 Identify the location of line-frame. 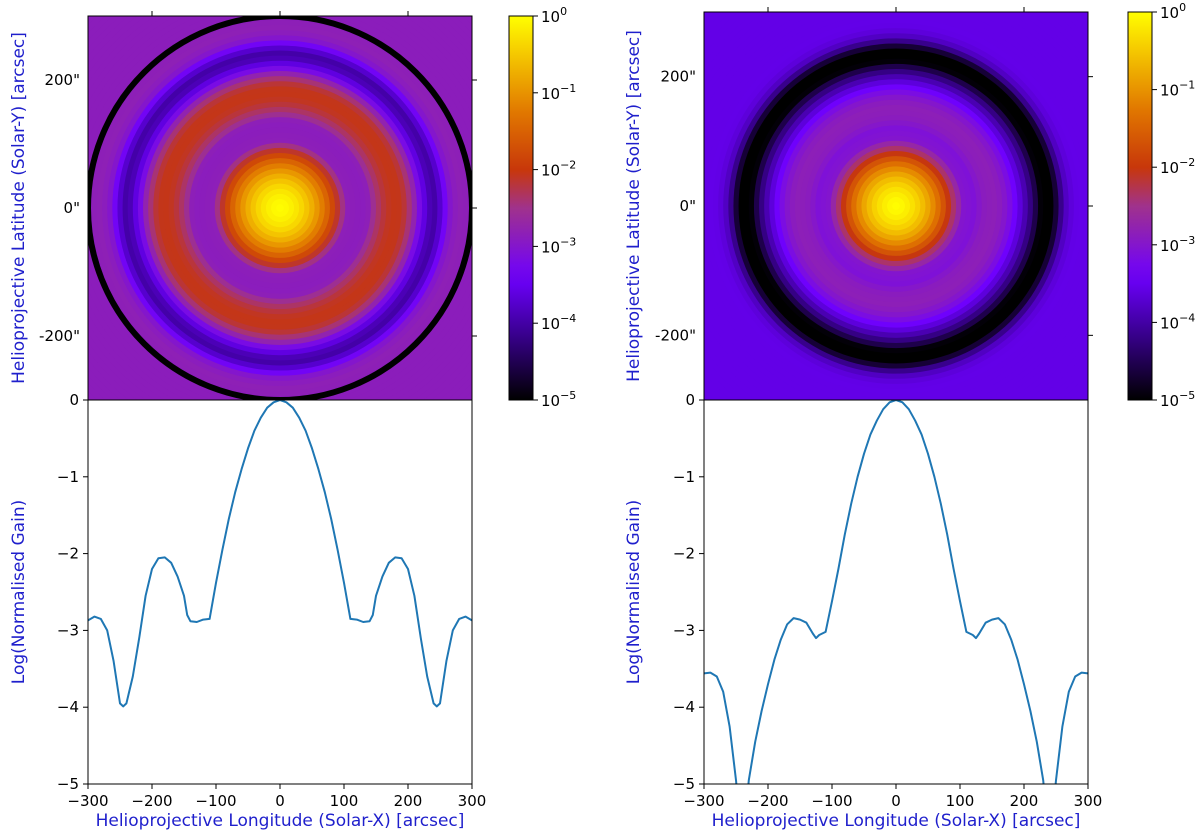
(896, 592).